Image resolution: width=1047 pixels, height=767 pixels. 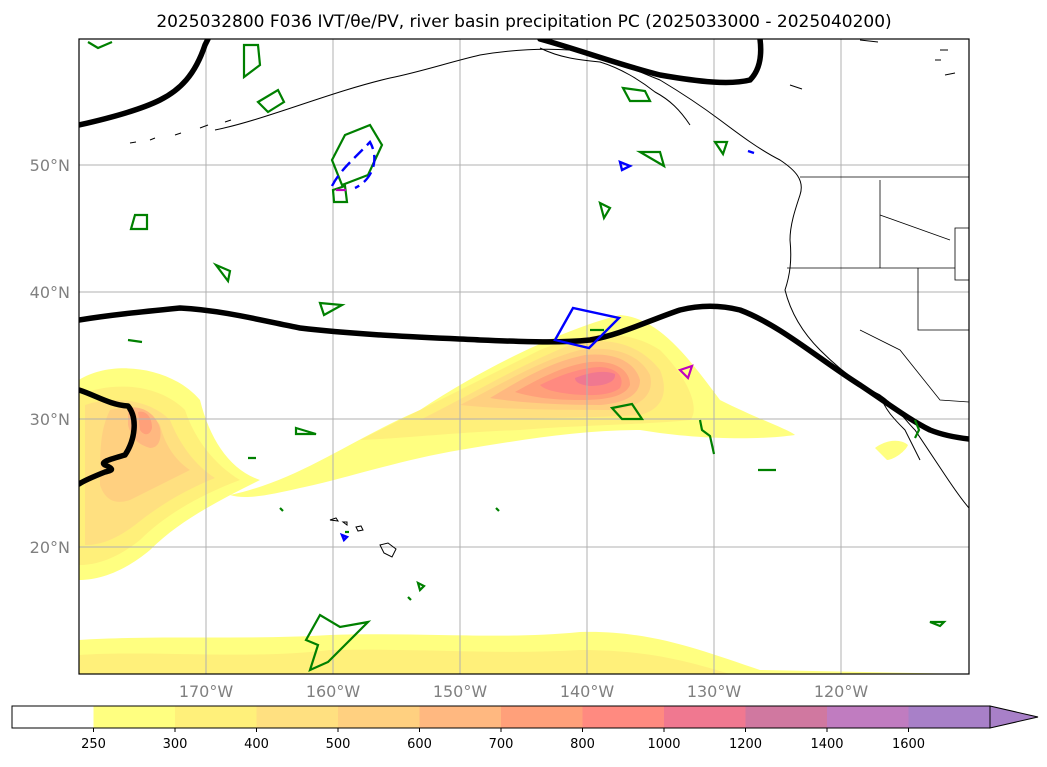 I want to click on lon-label-160w: 160°W, so click(x=333, y=691).